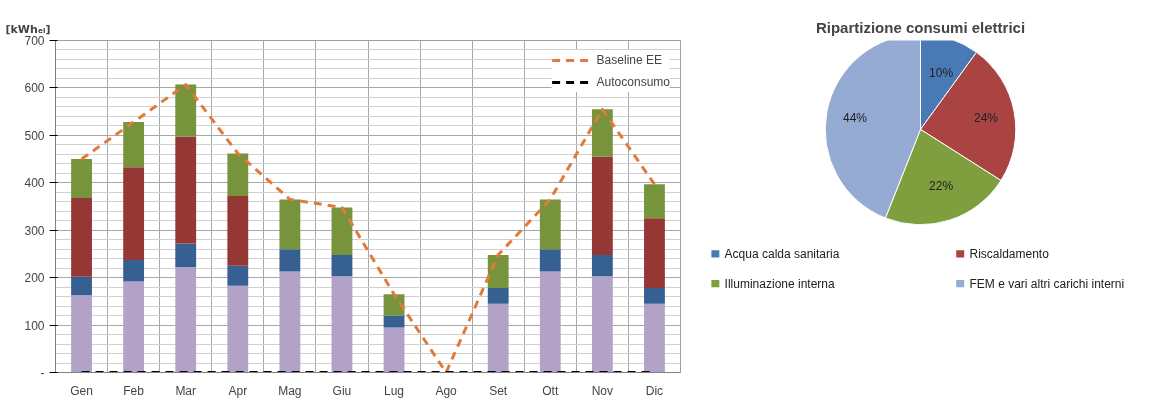 This screenshot has height=407, width=1156. Describe the element at coordinates (1009, 253) in the screenshot. I see `legend-label: Riscaldamento` at that location.